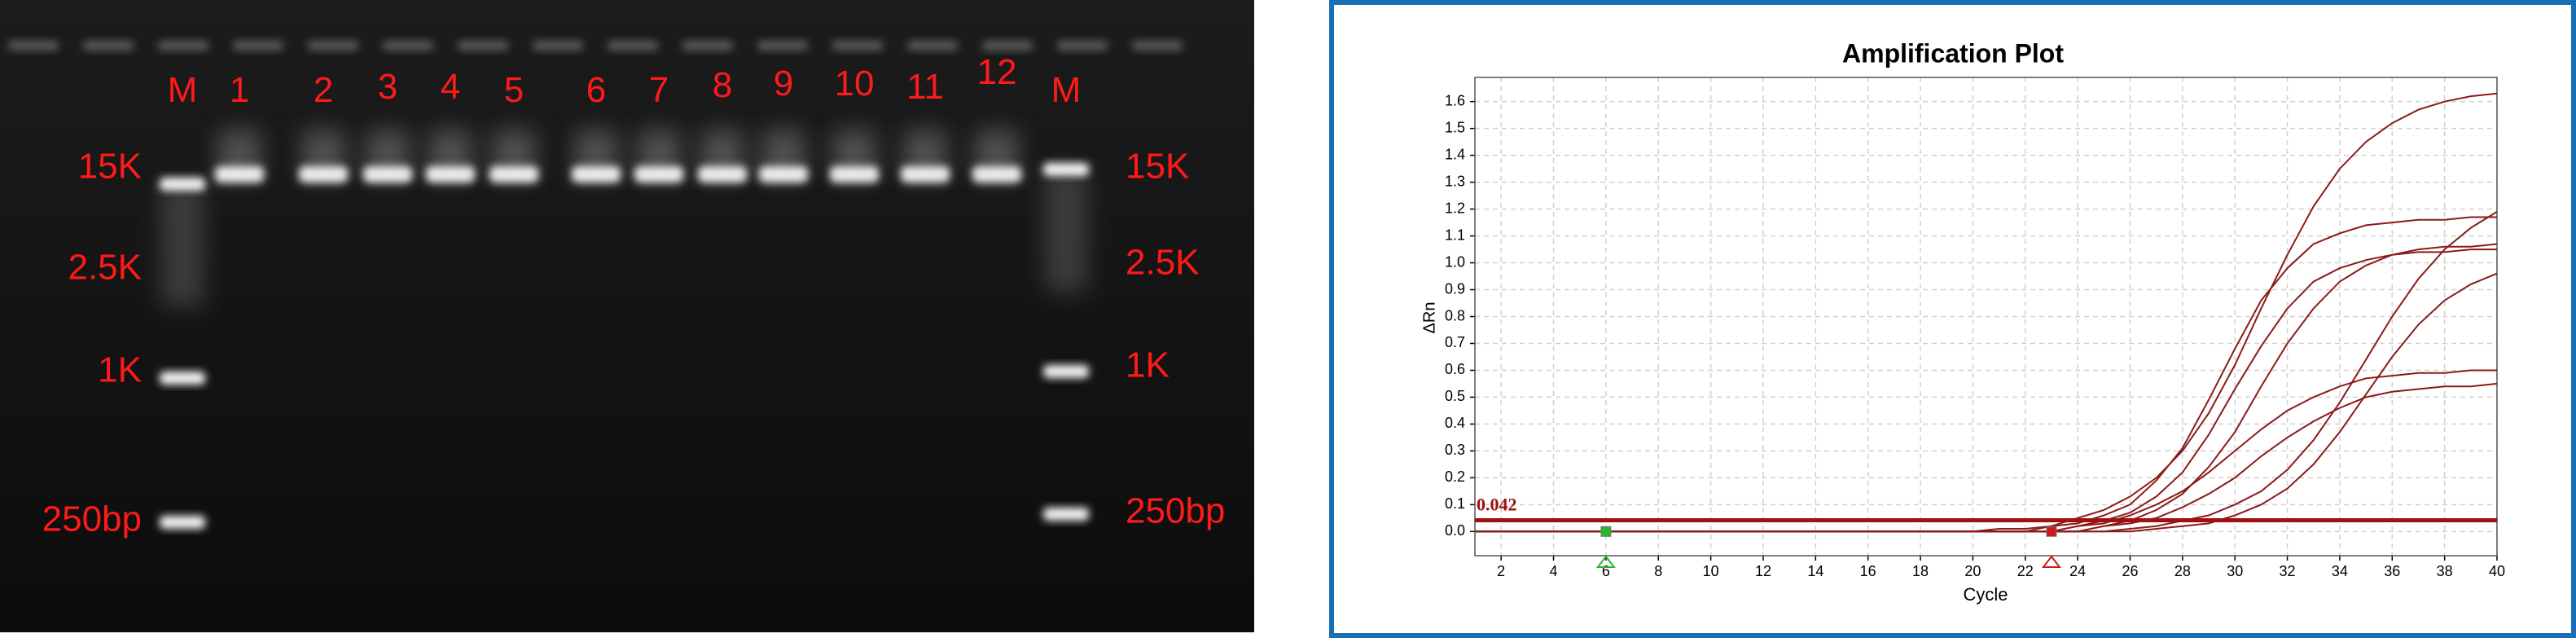  Describe the element at coordinates (1606, 571) in the screenshot. I see `x-tick-label: 6` at that location.